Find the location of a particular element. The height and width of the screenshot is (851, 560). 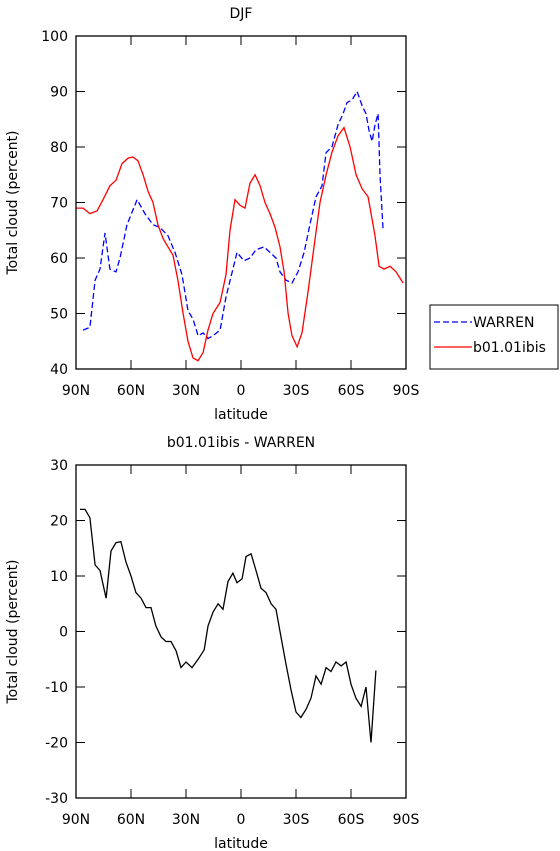

y-tick-label: 0 is located at coordinates (63, 633).